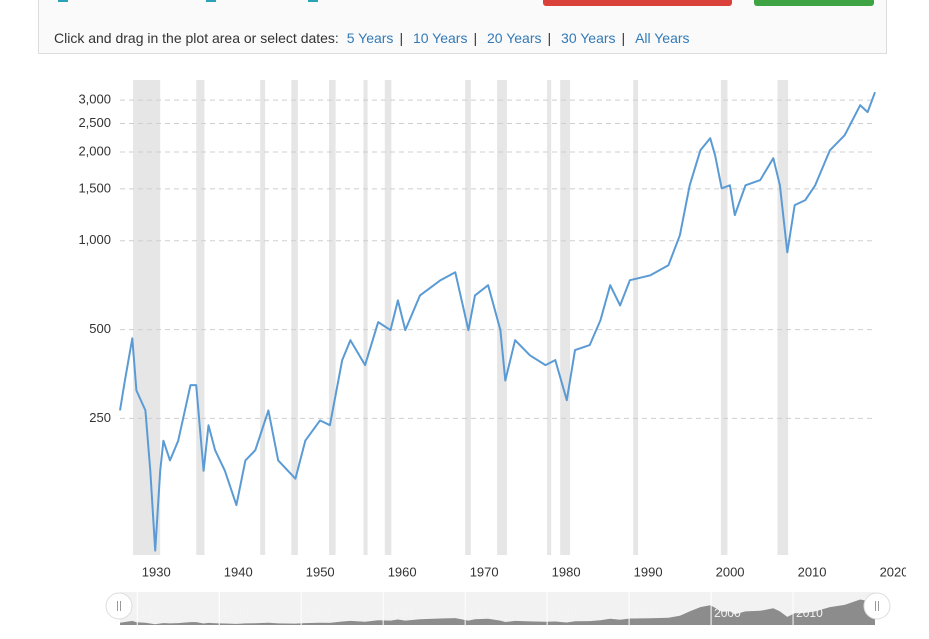 The height and width of the screenshot is (639, 929). What do you see at coordinates (94, 239) in the screenshot?
I see `y-tick-label: 1,000` at bounding box center [94, 239].